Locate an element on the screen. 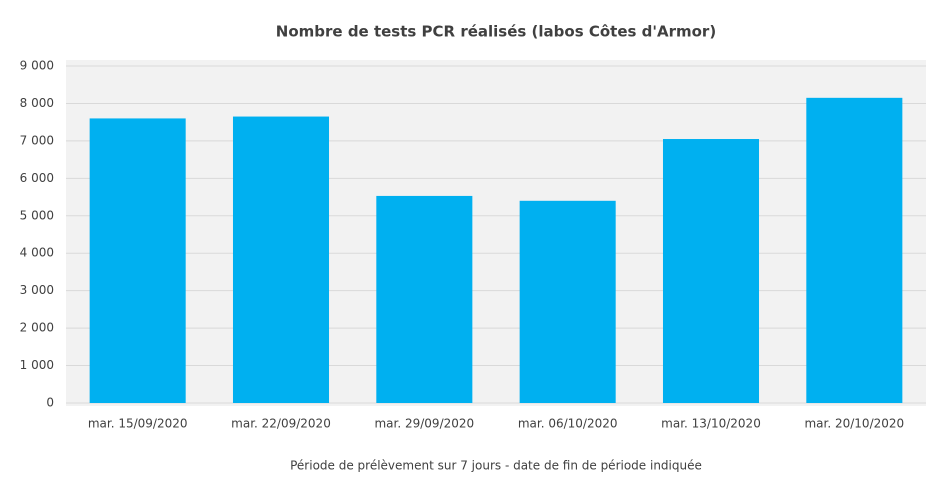 The height and width of the screenshot is (483, 933). y-tick-label: 9 000 is located at coordinates (37, 66).